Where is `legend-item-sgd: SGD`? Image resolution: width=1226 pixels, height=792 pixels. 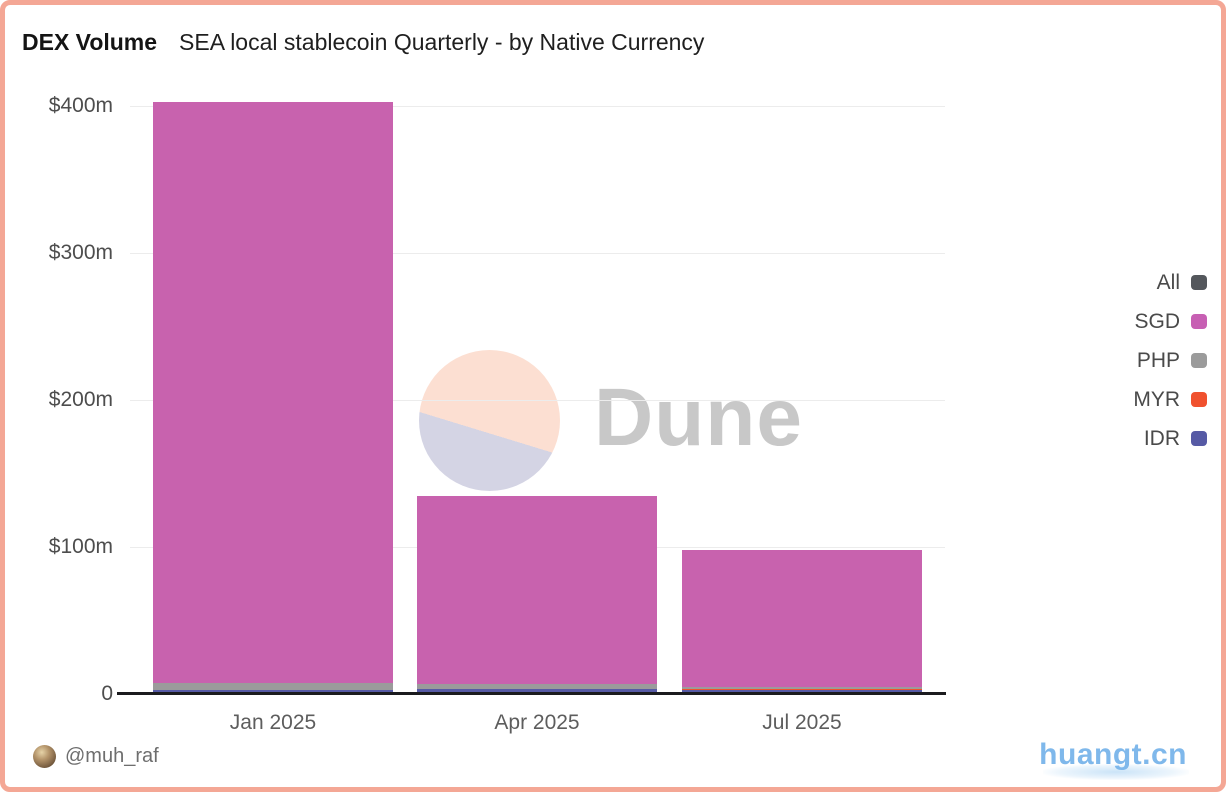
legend-item-sgd: SGD is located at coordinates (1170, 321).